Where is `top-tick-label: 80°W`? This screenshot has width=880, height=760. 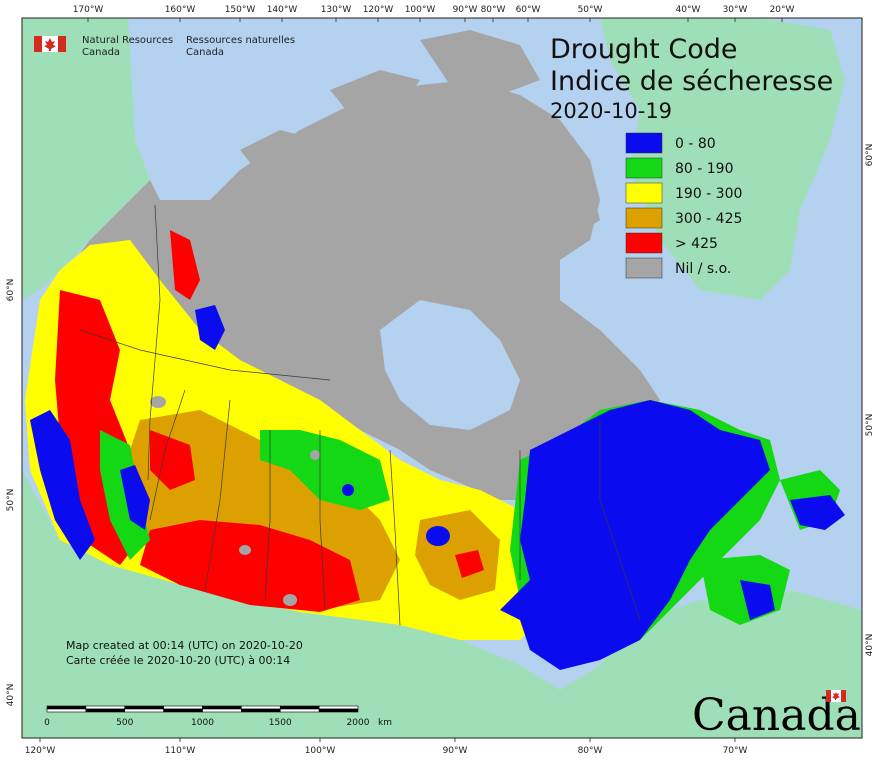
top-tick-label: 80°W is located at coordinates (493, 10).